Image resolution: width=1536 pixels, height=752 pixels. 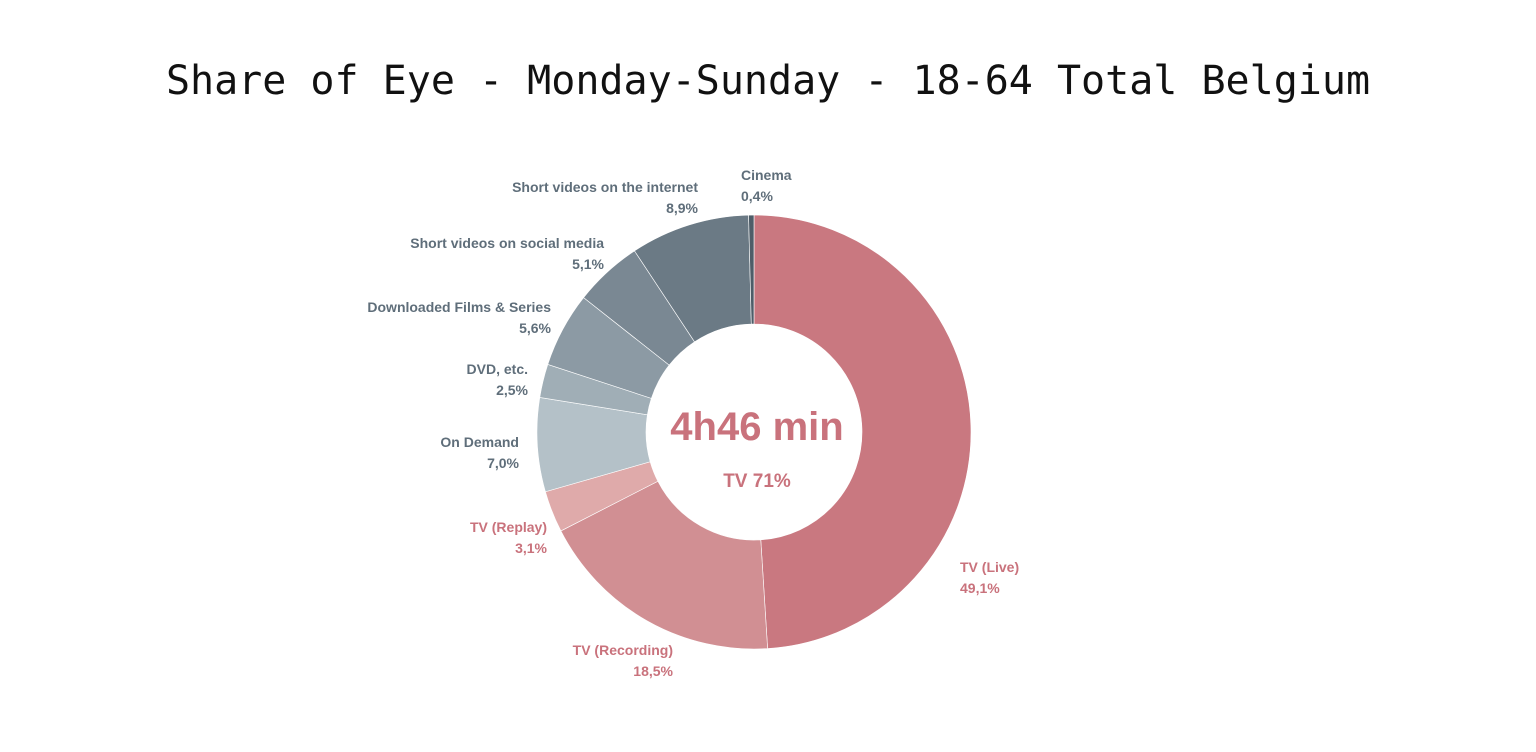 I want to click on slice-tv-live, so click(x=862, y=431).